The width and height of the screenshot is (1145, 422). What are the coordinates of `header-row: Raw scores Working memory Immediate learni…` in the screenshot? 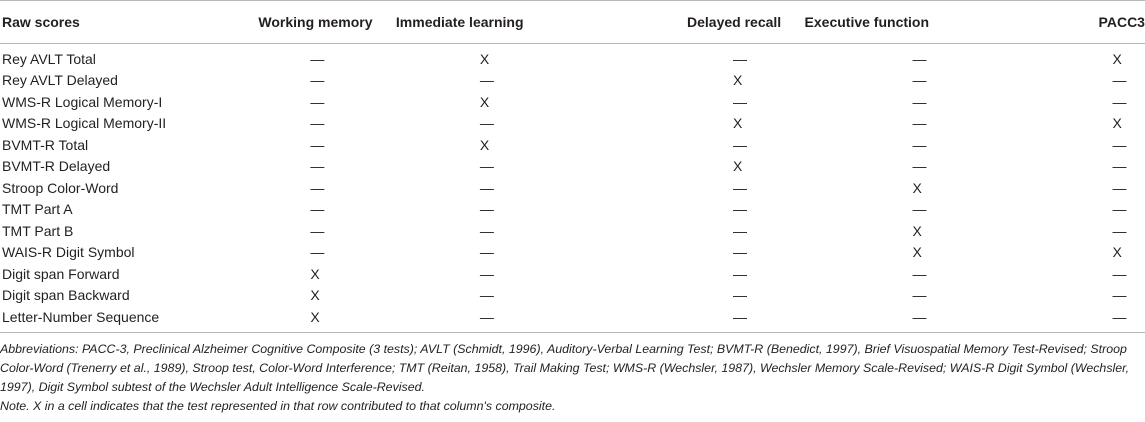 It's located at (572, 22).